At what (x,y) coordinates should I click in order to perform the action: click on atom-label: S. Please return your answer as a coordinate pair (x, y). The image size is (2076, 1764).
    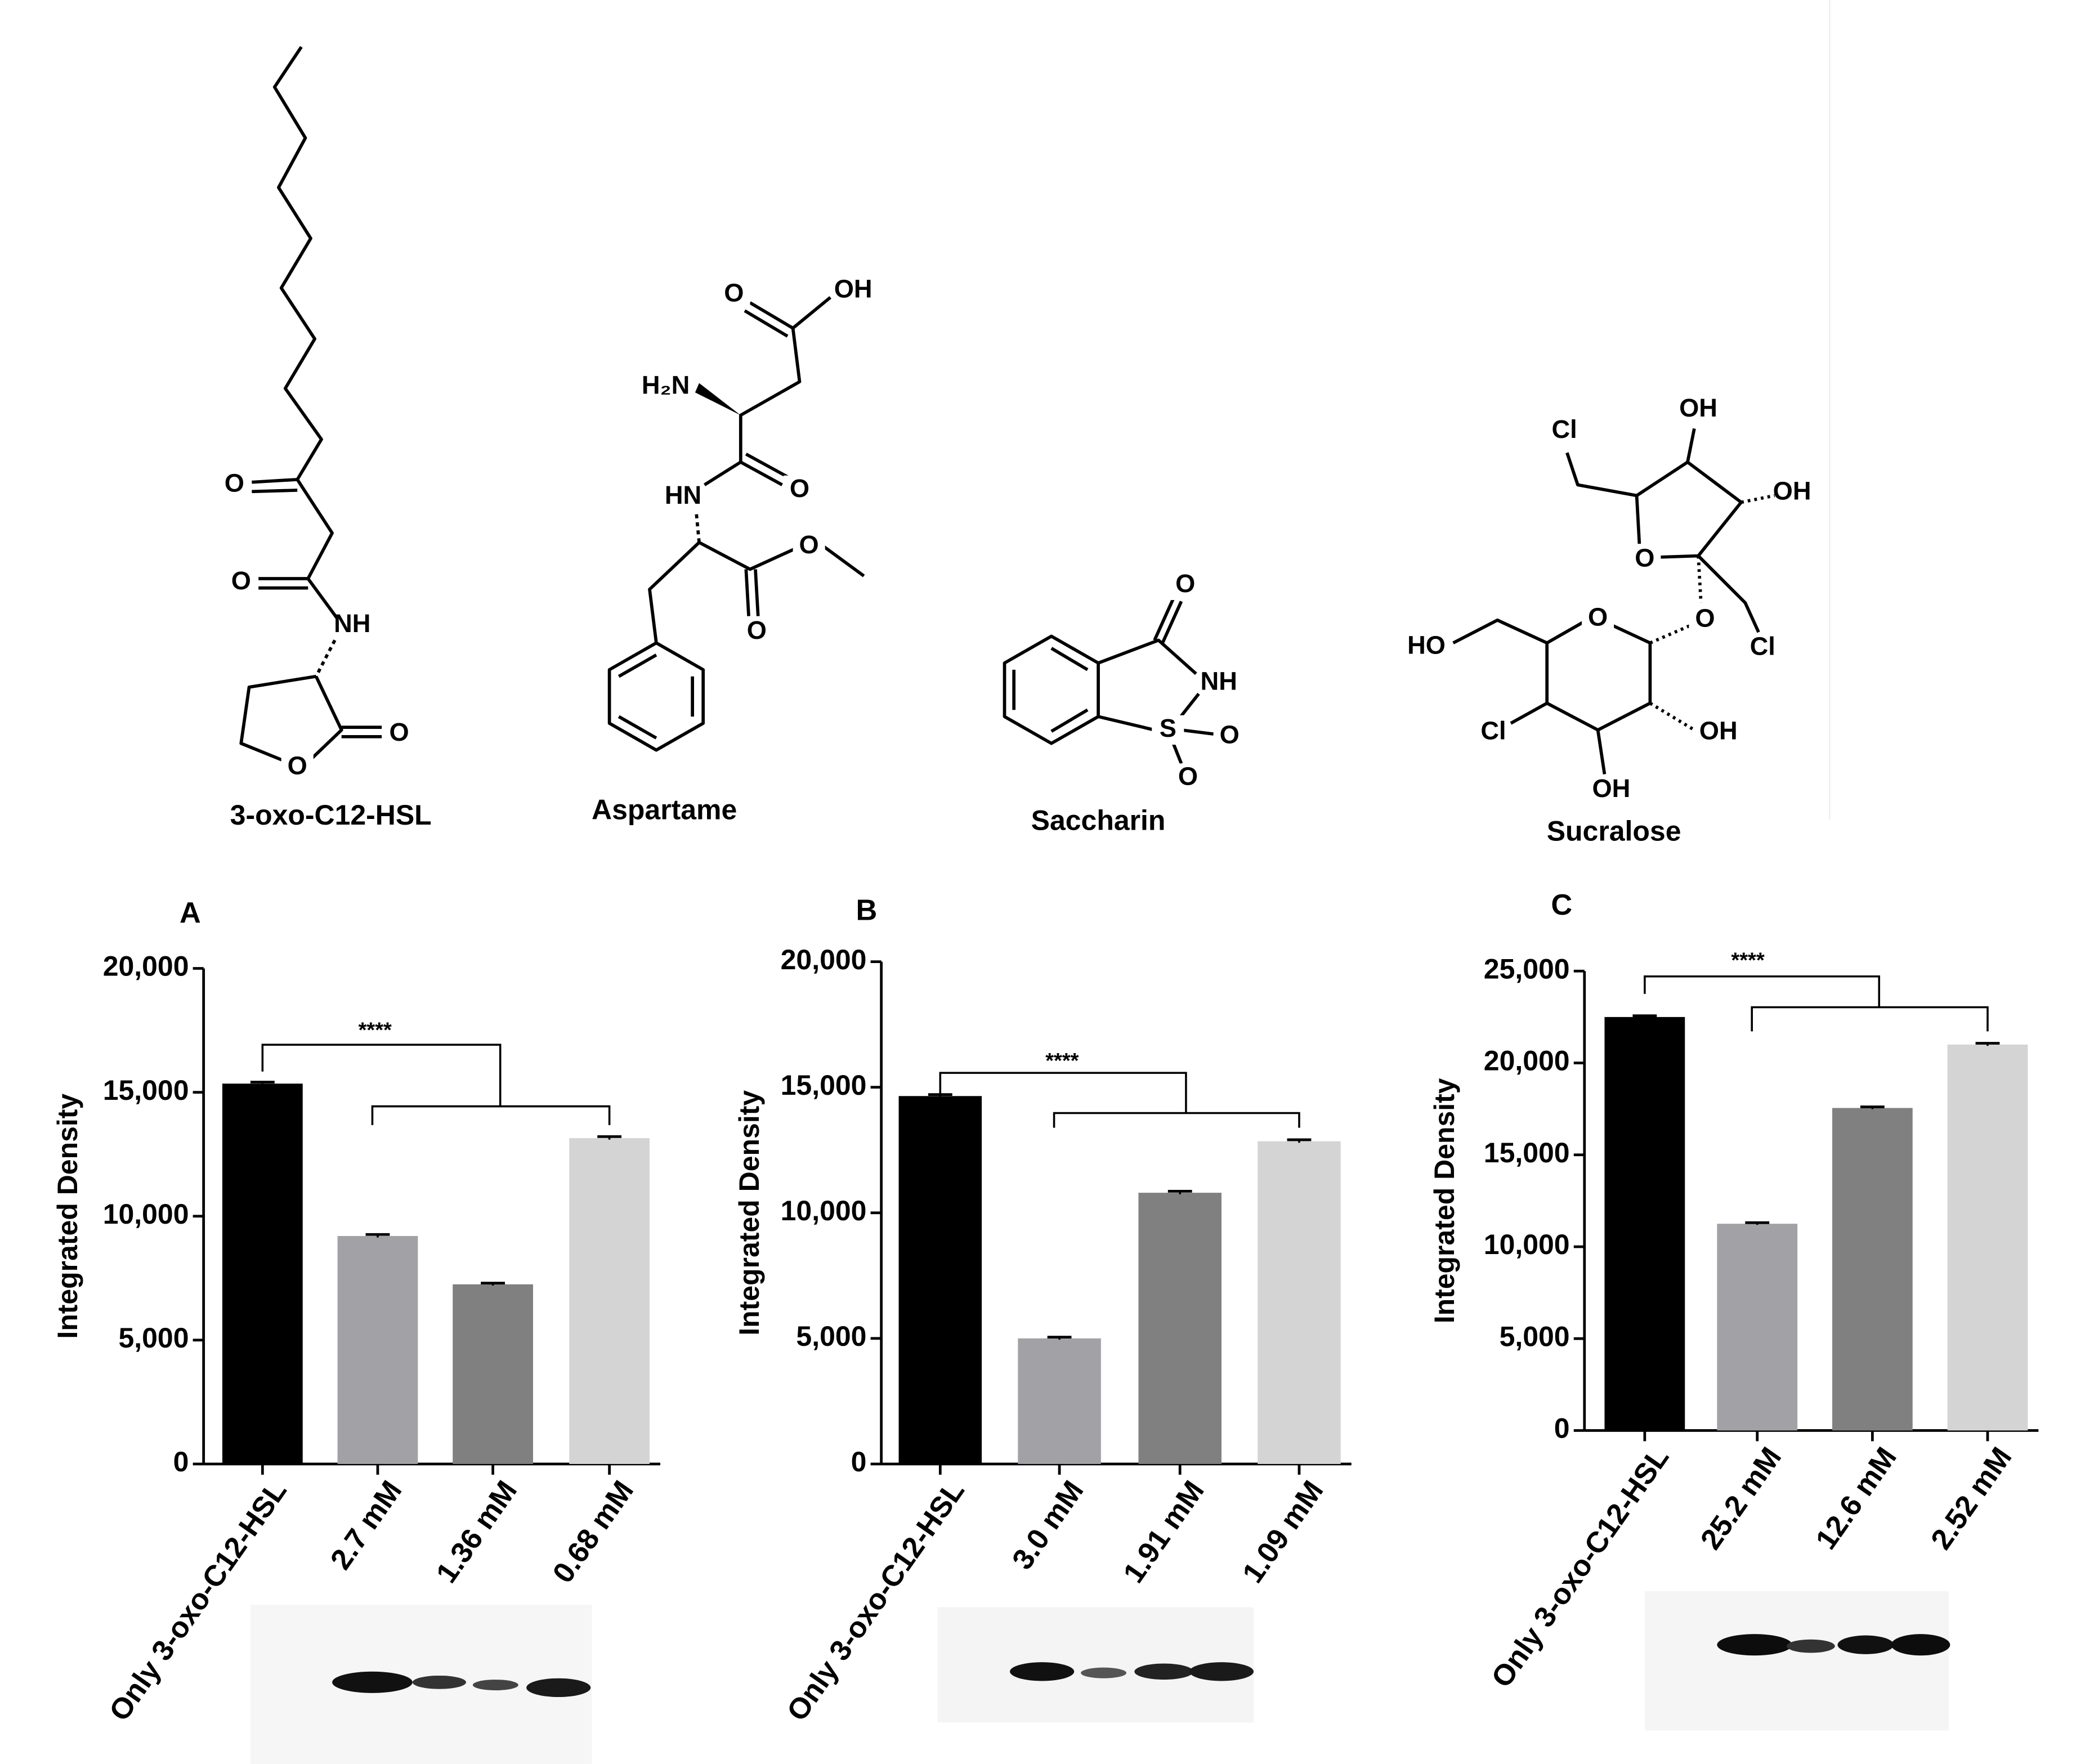
    Looking at the image, I should click on (1168, 728).